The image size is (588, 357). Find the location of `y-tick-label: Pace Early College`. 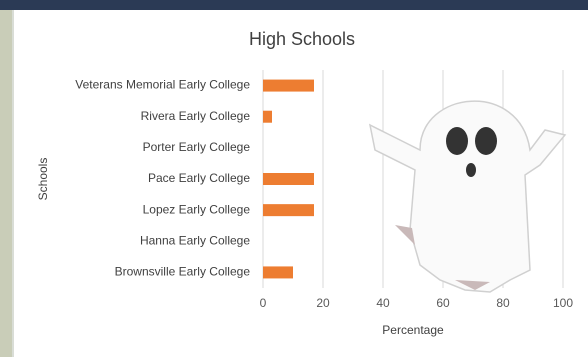

y-tick-label: Pace Early College is located at coordinates (199, 178).